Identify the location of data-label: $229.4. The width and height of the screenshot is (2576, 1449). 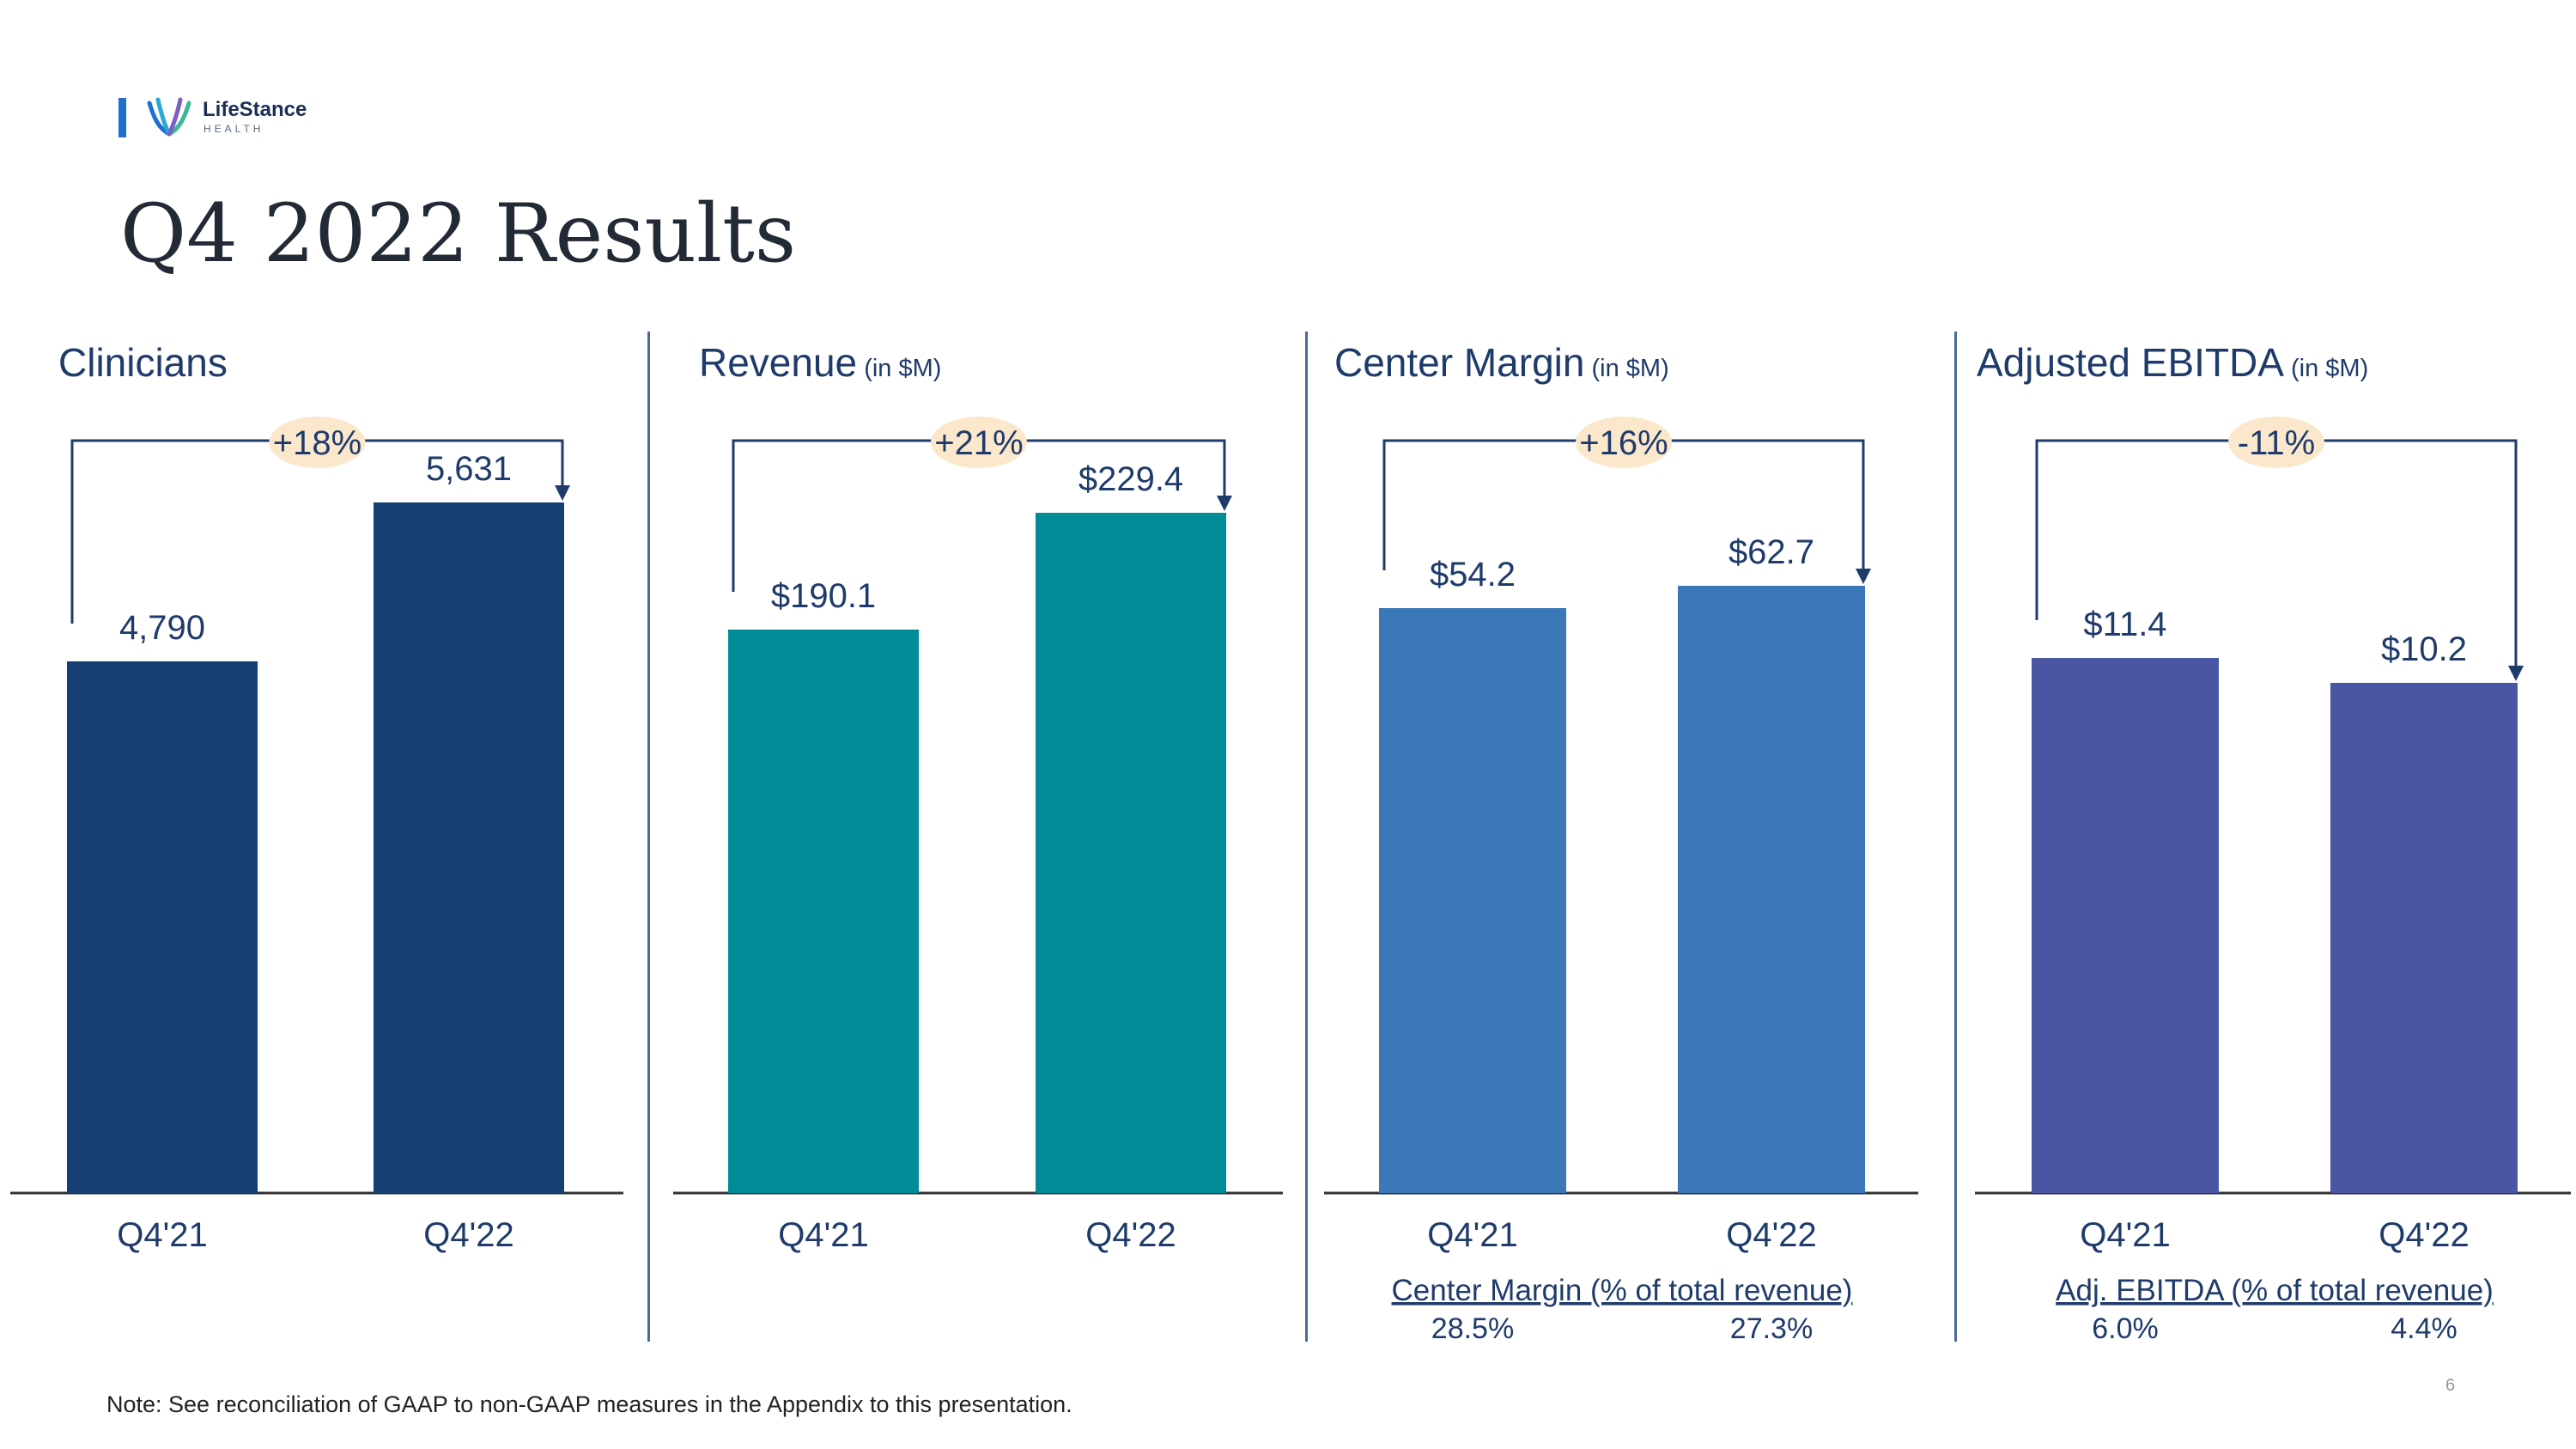
(1130, 479).